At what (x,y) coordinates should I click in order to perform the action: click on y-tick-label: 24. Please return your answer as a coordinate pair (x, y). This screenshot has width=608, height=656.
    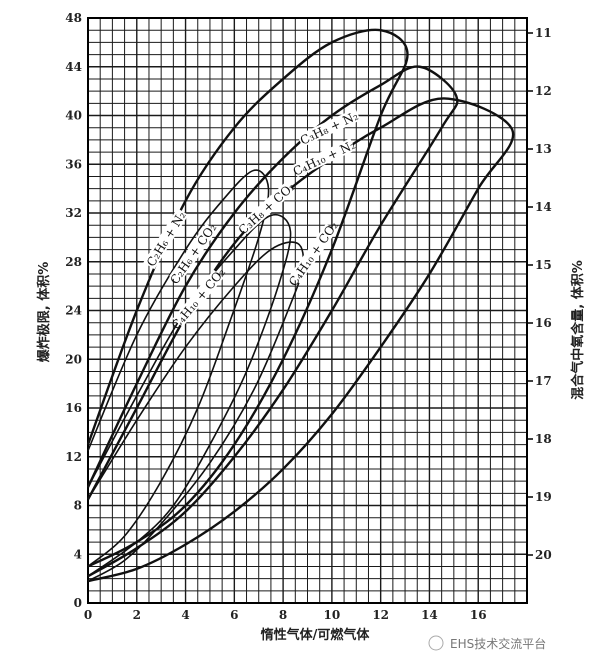
    Looking at the image, I should click on (73, 311).